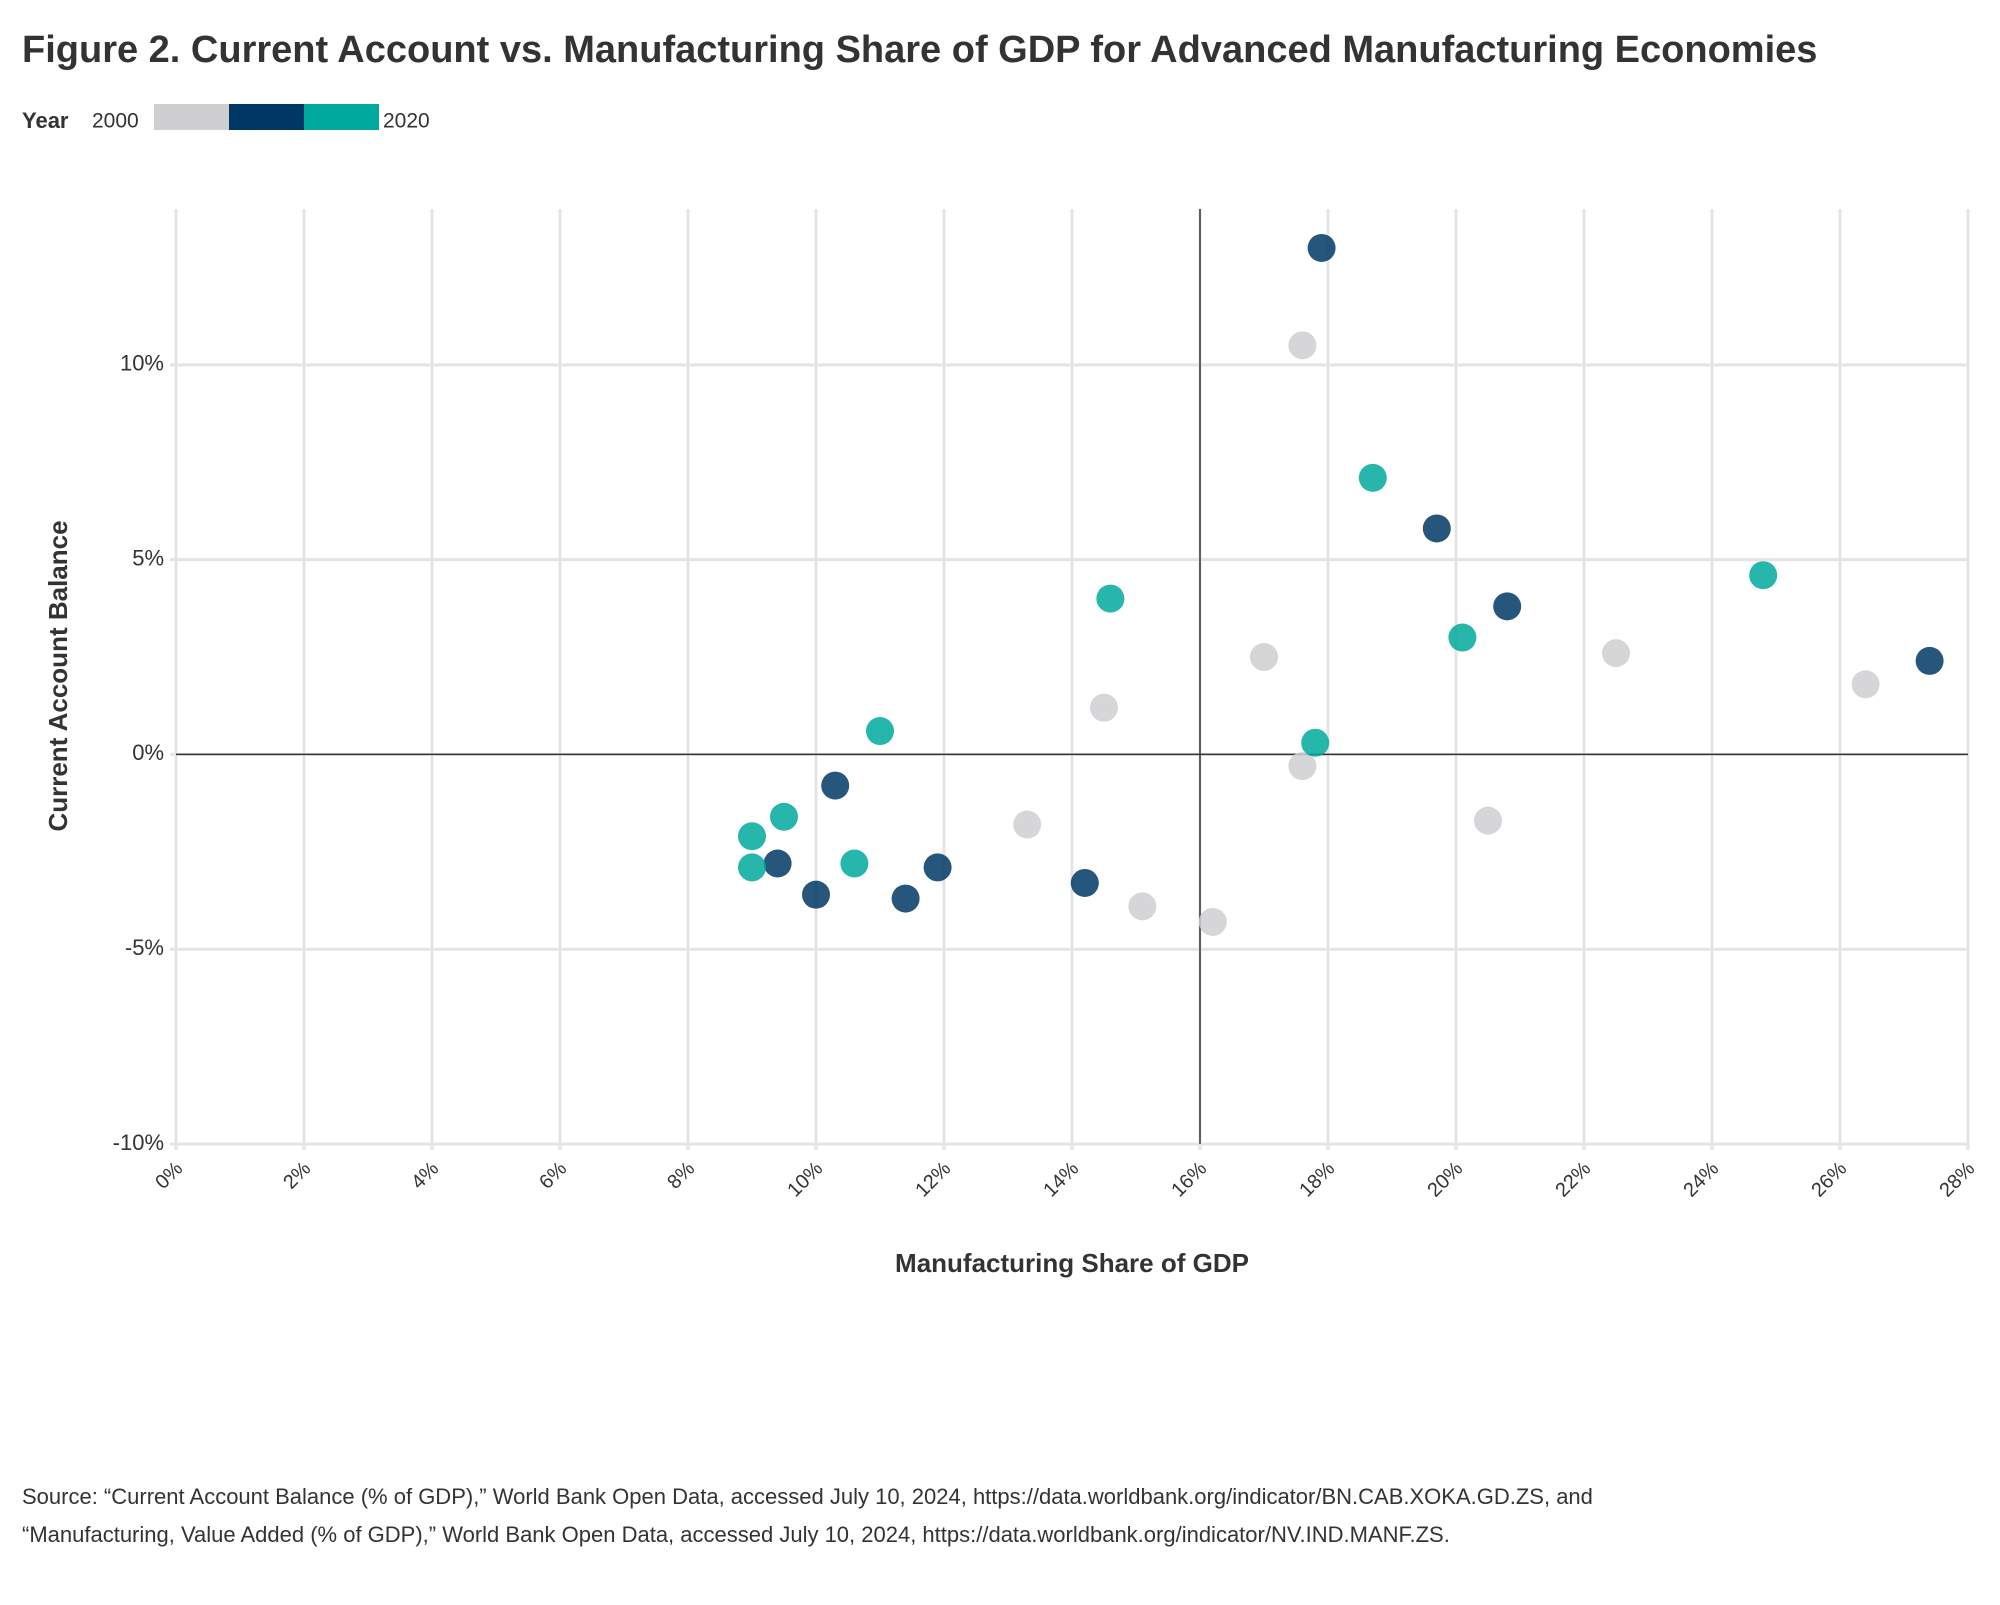 This screenshot has height=1605, width=2000. What do you see at coordinates (1573, 1180) in the screenshot?
I see `x-tick-label: 22%` at bounding box center [1573, 1180].